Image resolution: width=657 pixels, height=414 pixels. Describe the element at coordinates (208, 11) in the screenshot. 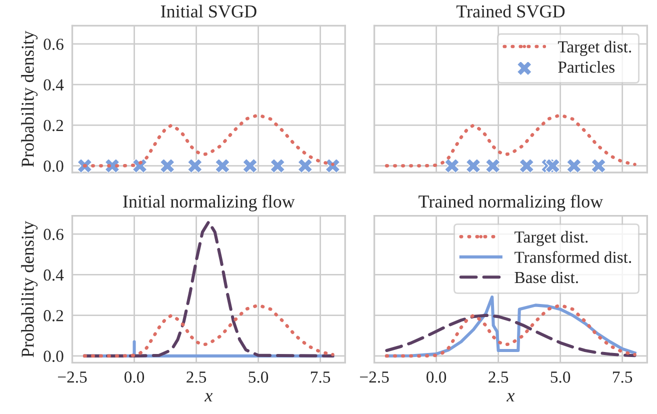

I see `chart-title: Initial SVGD` at that location.